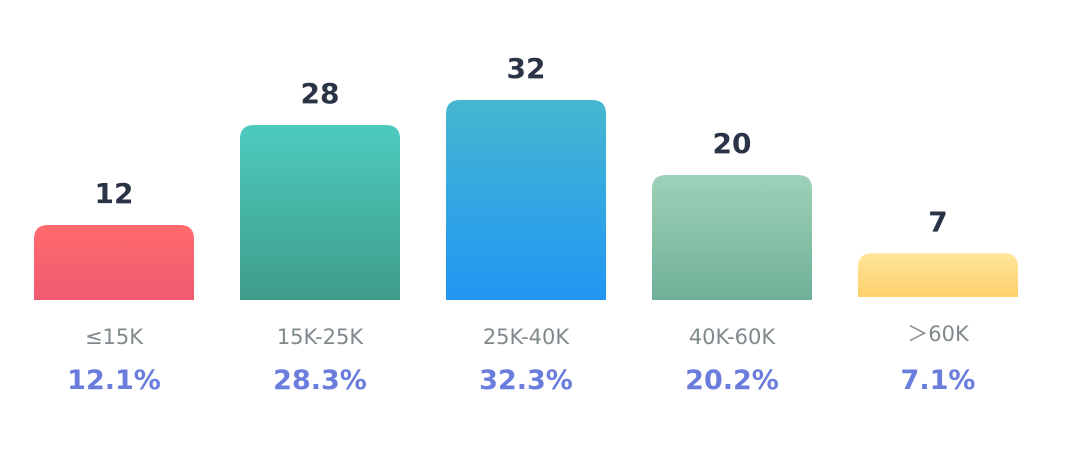 This screenshot has height=456, width=1066. I want to click on category-label-2: 25K-40K, so click(527, 337).